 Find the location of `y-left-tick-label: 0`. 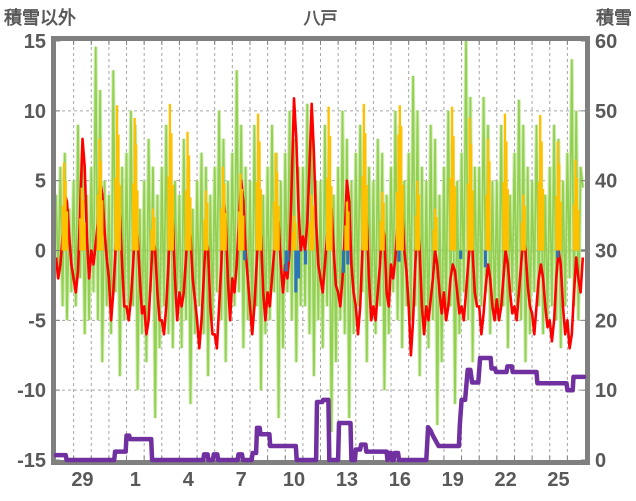

y-left-tick-label: 0 is located at coordinates (40, 252).